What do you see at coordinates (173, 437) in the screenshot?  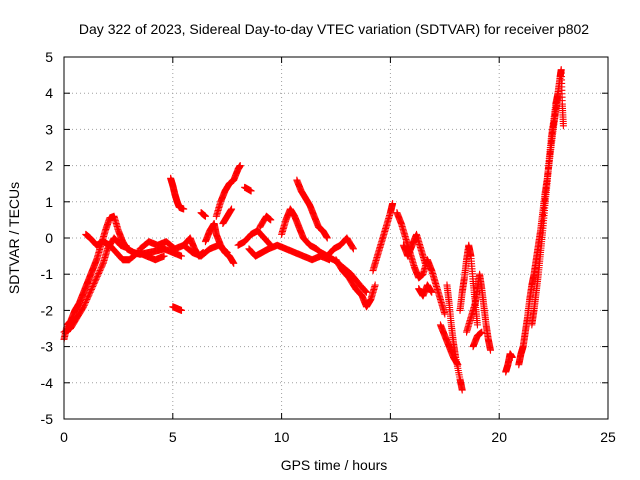 I see `x-tick-label: 5` at bounding box center [173, 437].